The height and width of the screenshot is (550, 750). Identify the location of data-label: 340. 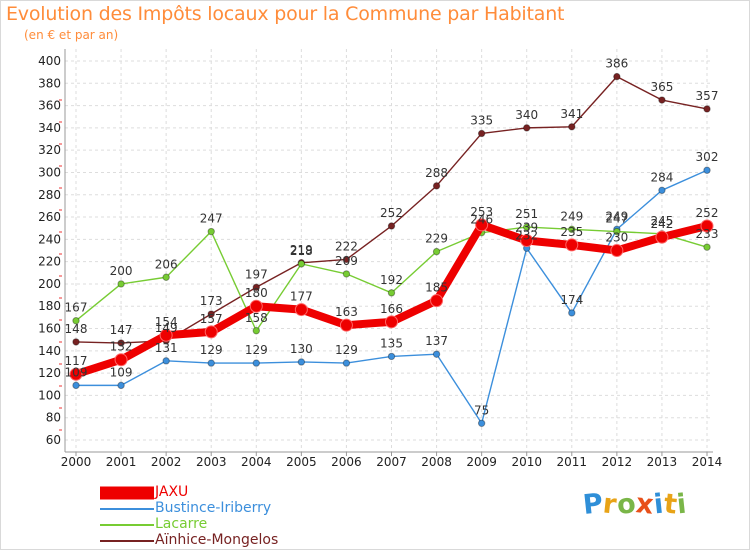
(526, 115).